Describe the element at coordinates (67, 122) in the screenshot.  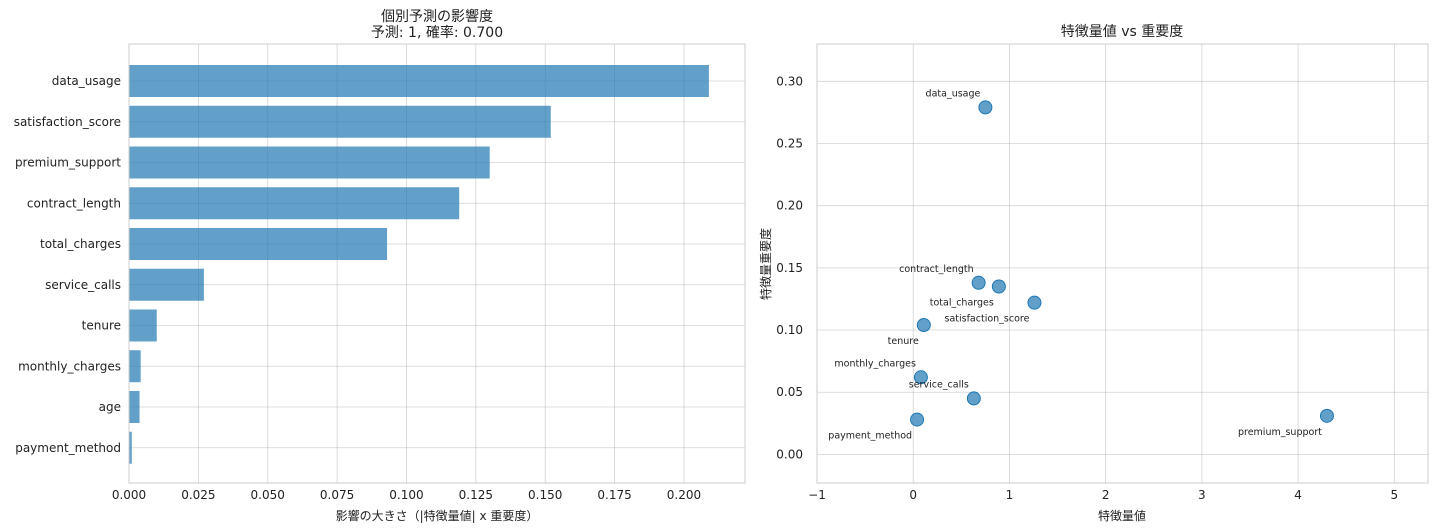
I see `bar-category-label: satisfaction_score` at that location.